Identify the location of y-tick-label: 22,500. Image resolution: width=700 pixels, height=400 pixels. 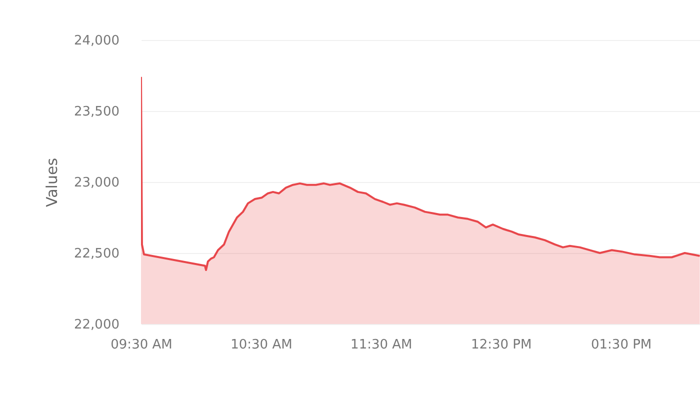
(97, 254).